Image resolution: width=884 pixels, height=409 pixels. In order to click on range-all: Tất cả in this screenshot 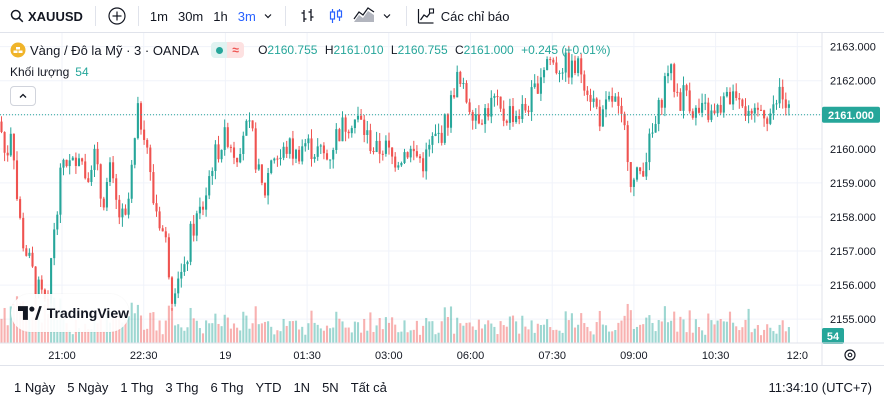, I will do `click(368, 387)`.